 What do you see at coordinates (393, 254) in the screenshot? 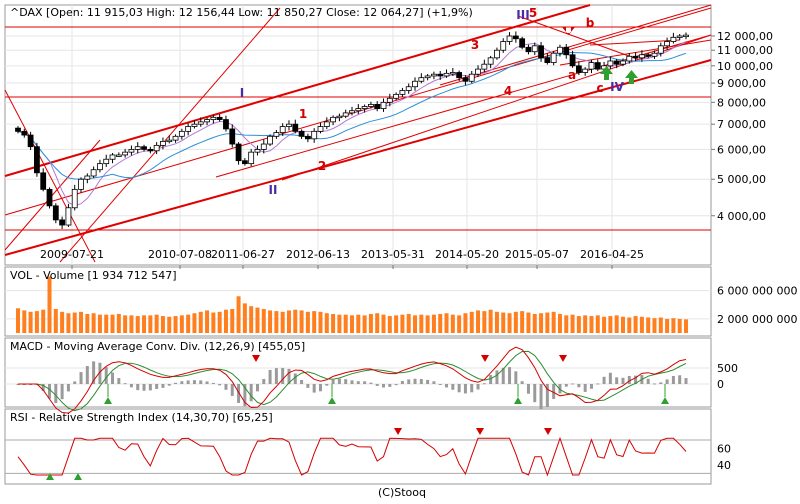
I see `x-tick-label: 2013-05-31` at bounding box center [393, 254].